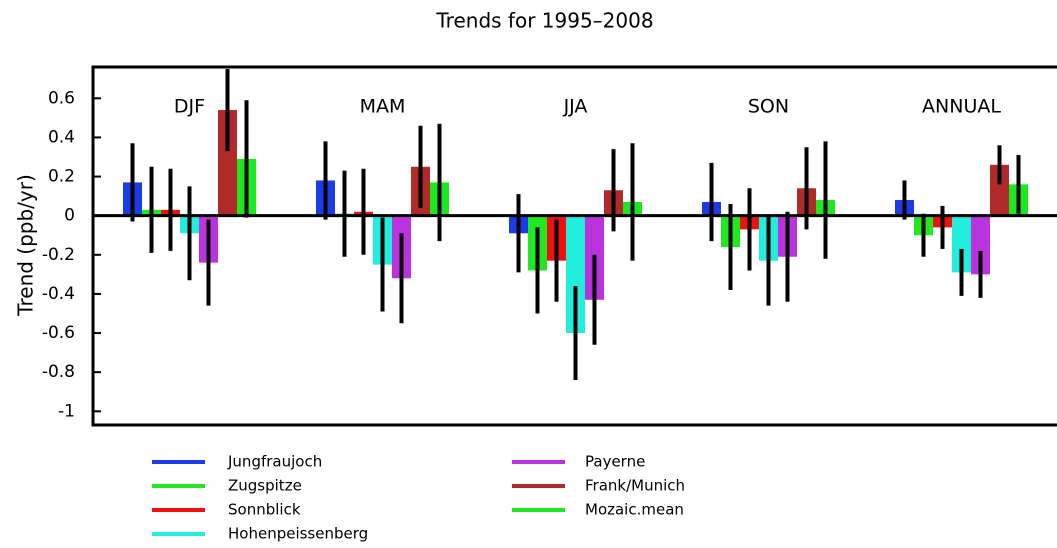 This screenshot has width=1057, height=548. I want to click on legend-label: Mozaic.mean, so click(634, 510).